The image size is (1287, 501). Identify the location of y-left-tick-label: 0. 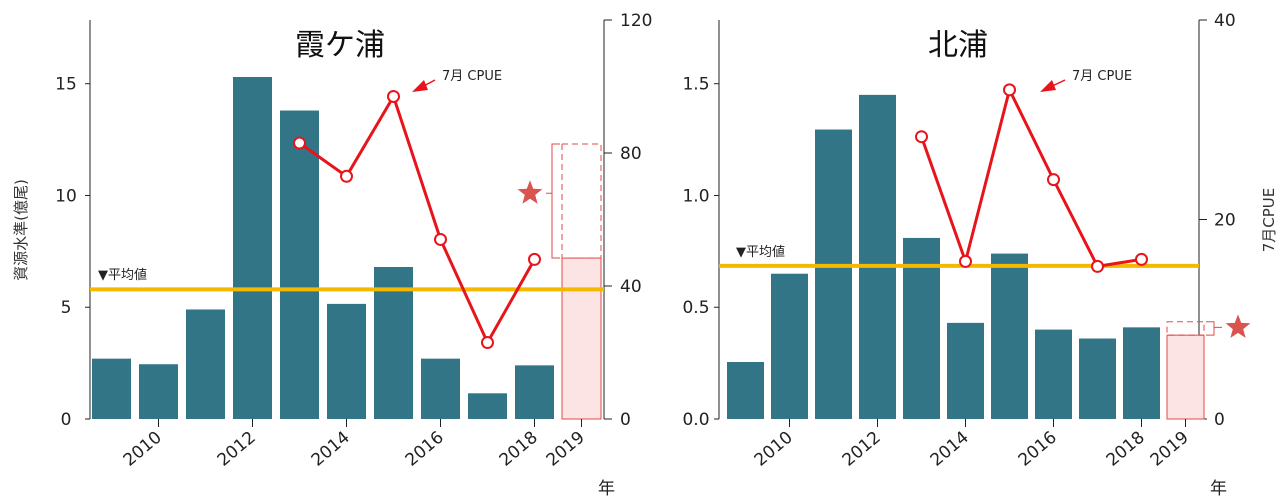
(66, 420).